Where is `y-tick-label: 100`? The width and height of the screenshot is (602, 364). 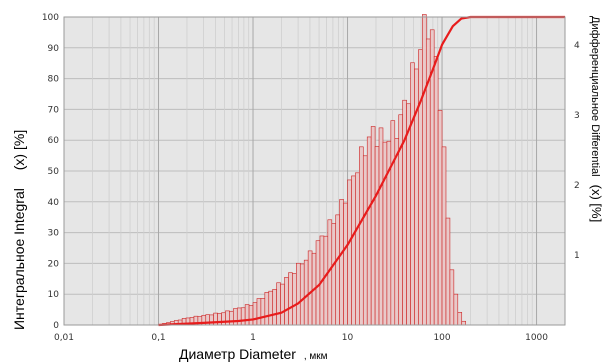 y-tick-label: 100 is located at coordinates (50, 18).